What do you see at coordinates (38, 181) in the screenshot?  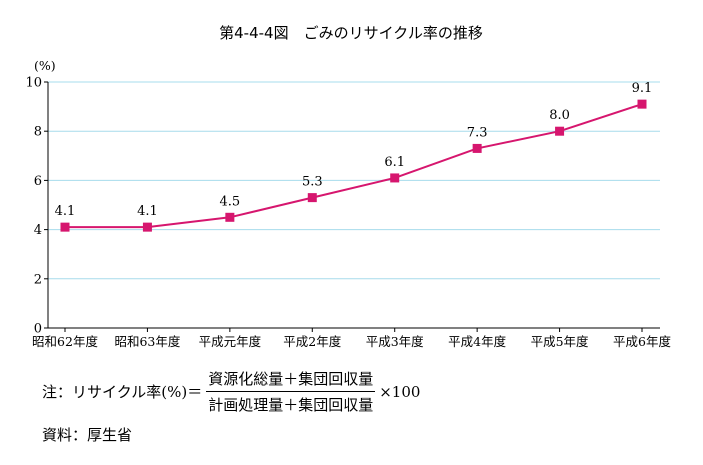 I see `y-tick-label: 6` at bounding box center [38, 181].